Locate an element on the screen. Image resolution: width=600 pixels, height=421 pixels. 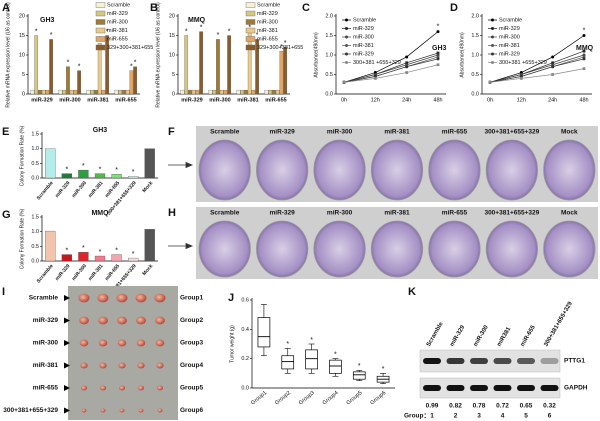
x-tick-label: Group6 is located at coordinates (378, 398).